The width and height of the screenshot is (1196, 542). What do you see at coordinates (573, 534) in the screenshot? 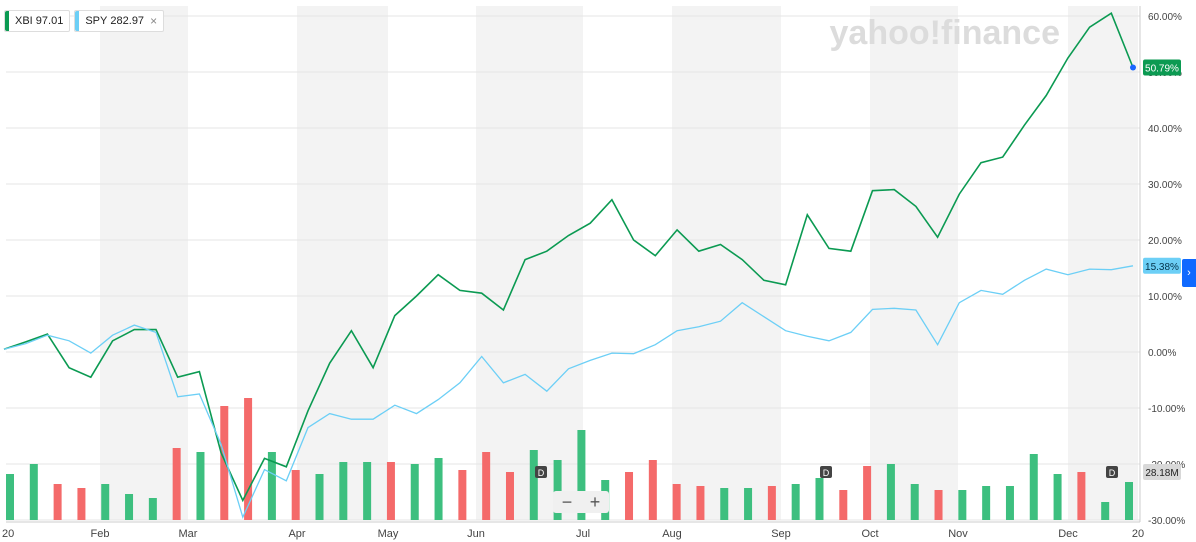
I see `x-axis: 20 Feb Mar Apr May Jun Jul Aug Sep Oct Nov Dec 20` at bounding box center [573, 534].